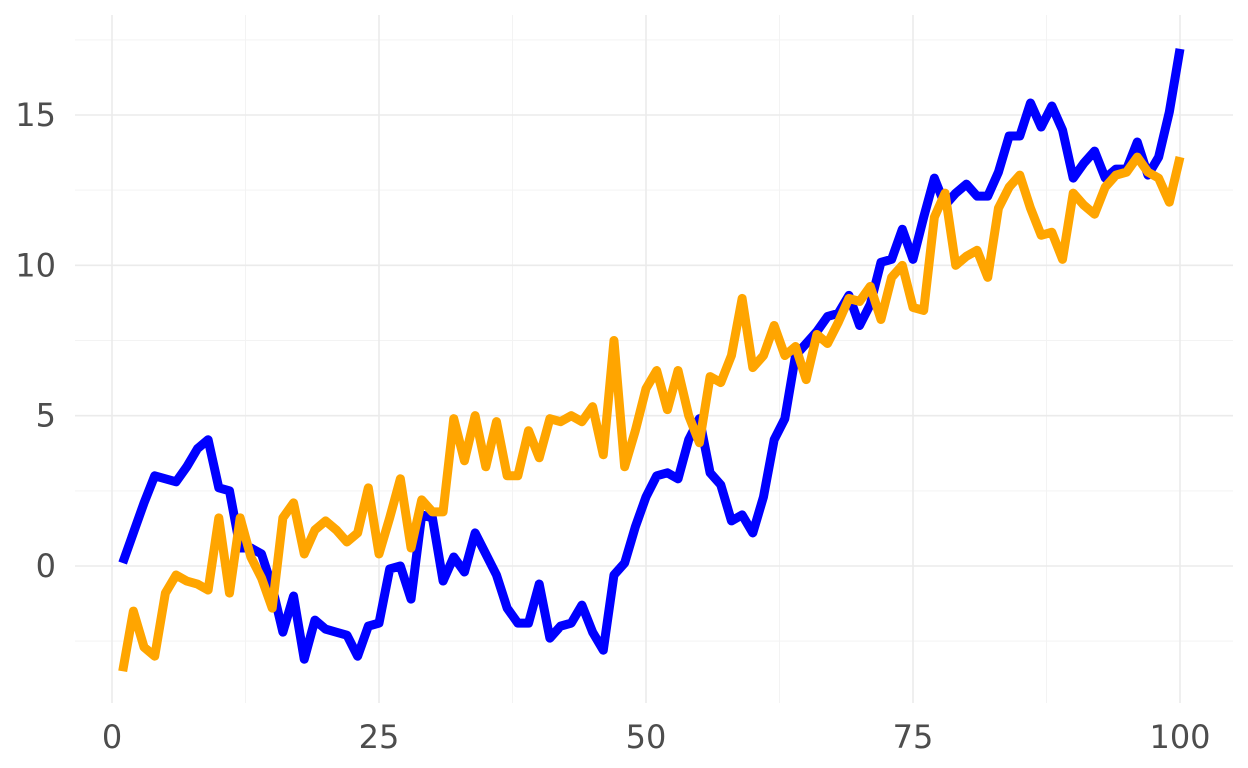 Image resolution: width=1248 pixels, height=768 pixels. Describe the element at coordinates (35, 265) in the screenshot. I see `y-tick-label: 10` at that location.